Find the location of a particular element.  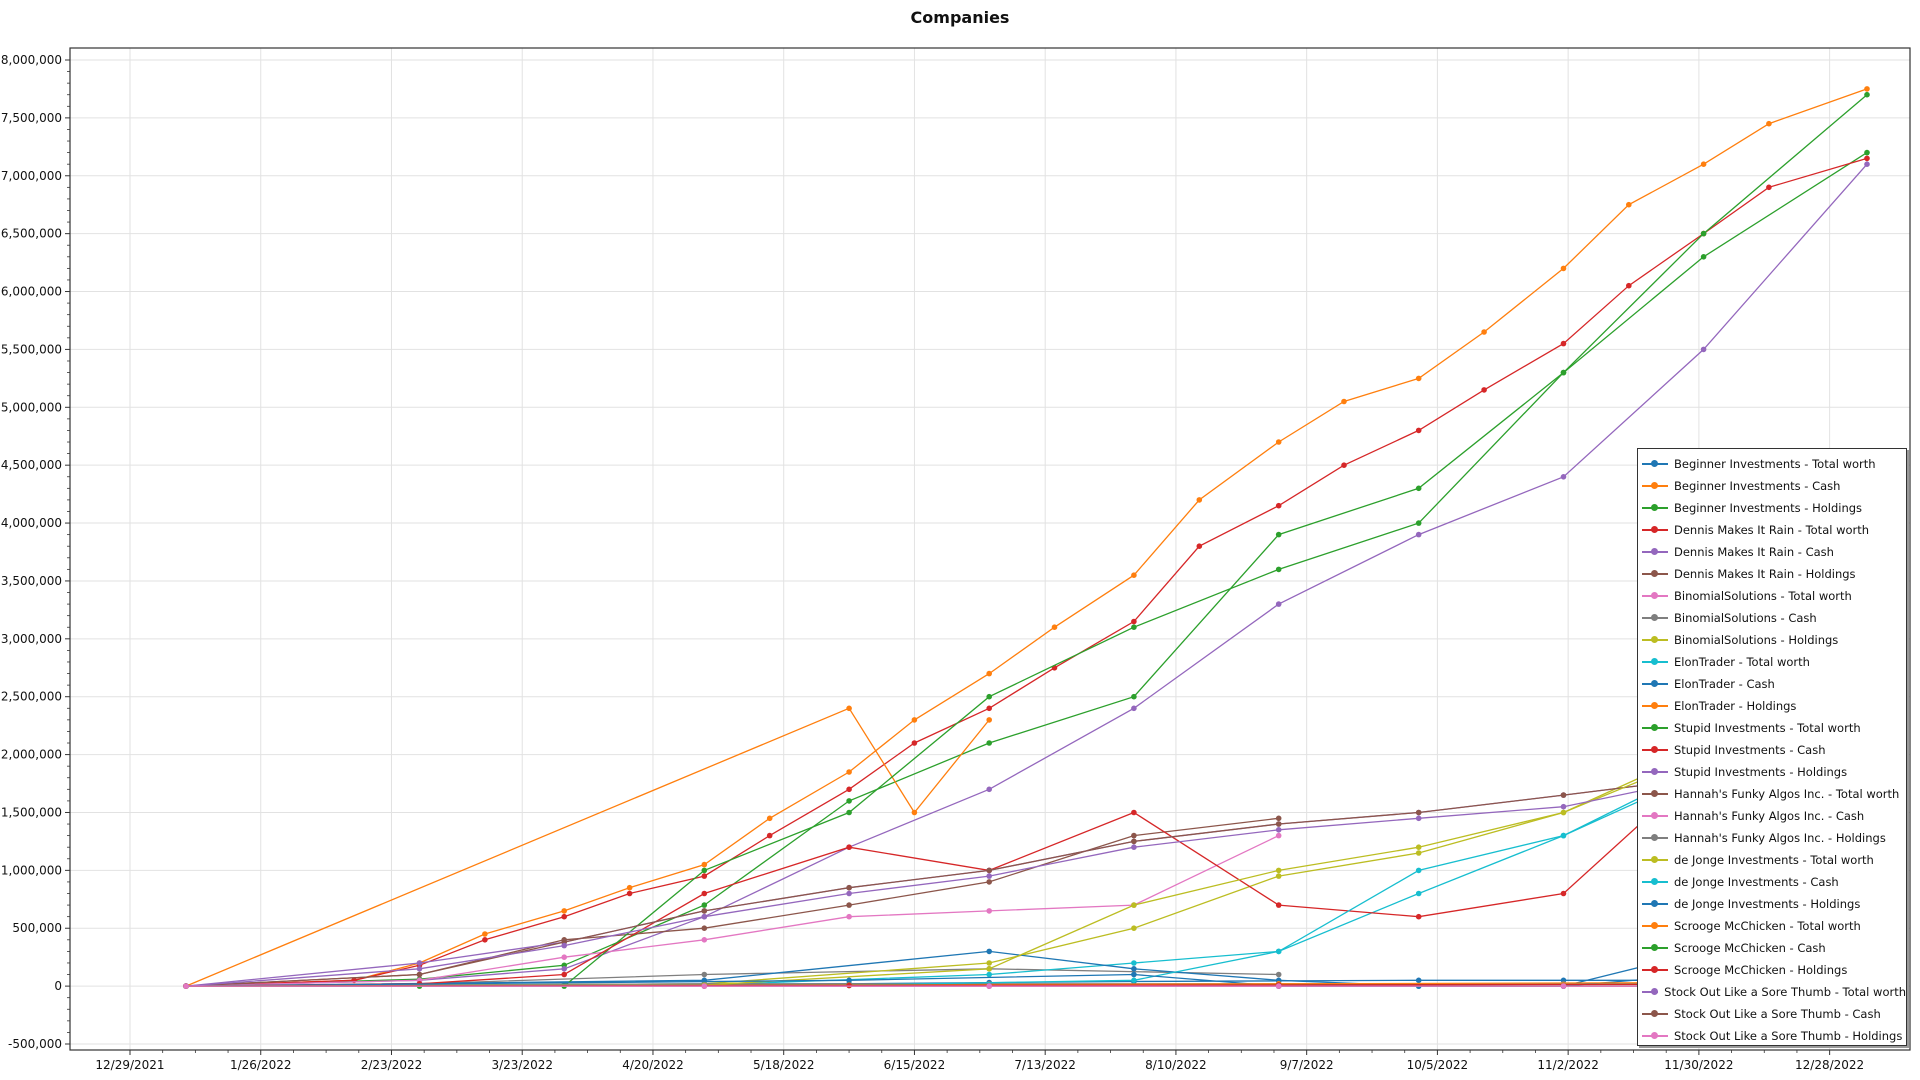

y-tick-label: 7,500,000 is located at coordinates (31, 118).